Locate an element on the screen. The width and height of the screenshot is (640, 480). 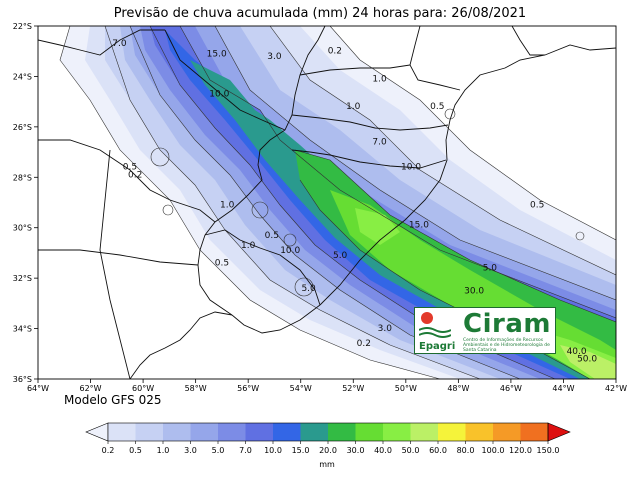
province-border is located at coordinates (115, 264).